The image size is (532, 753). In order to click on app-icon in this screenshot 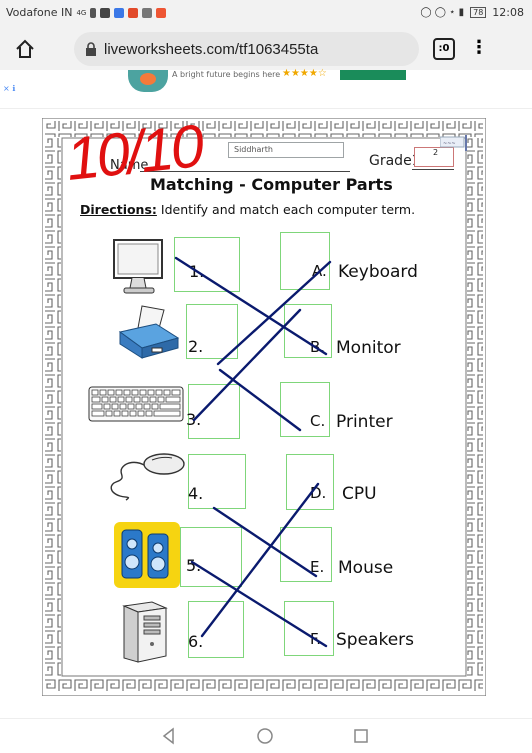, I will do `click(119, 12)`.